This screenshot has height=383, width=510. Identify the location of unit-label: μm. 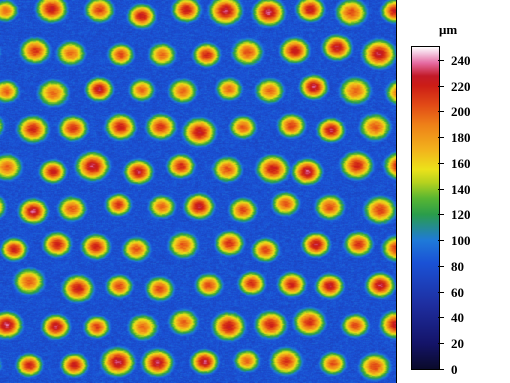
(448, 29).